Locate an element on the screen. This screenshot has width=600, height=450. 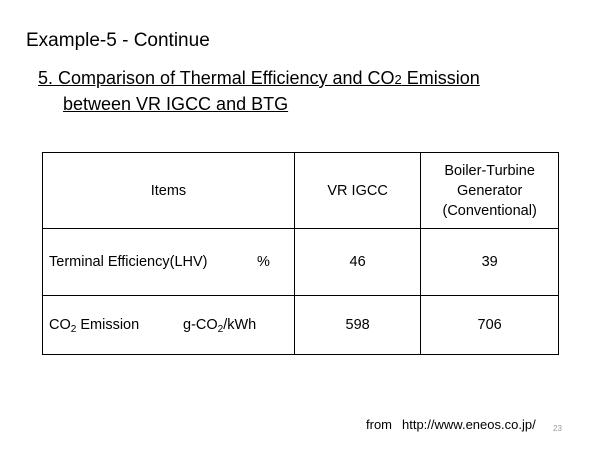
co2-btg: 706 is located at coordinates (489, 325).